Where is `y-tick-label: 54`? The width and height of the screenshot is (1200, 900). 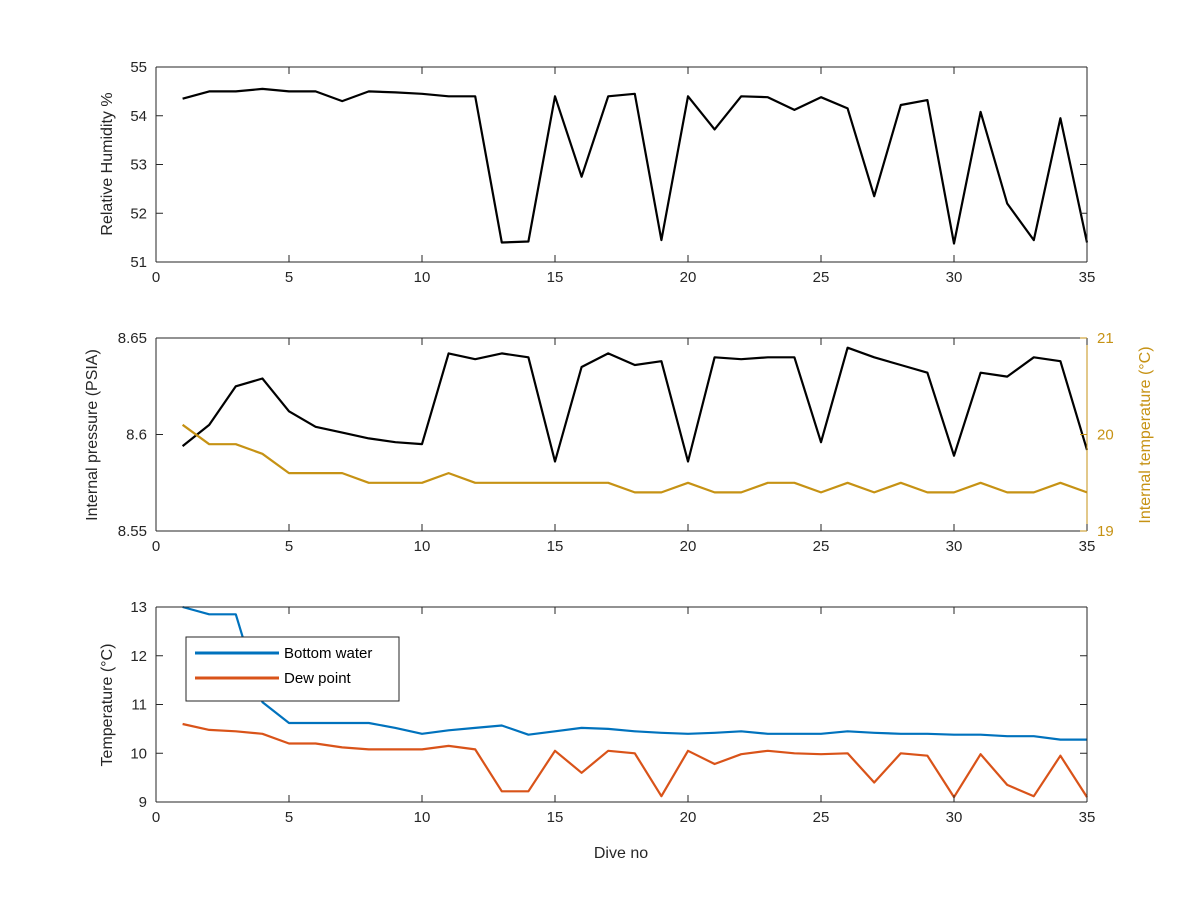
y-tick-label: 54 is located at coordinates (138, 116).